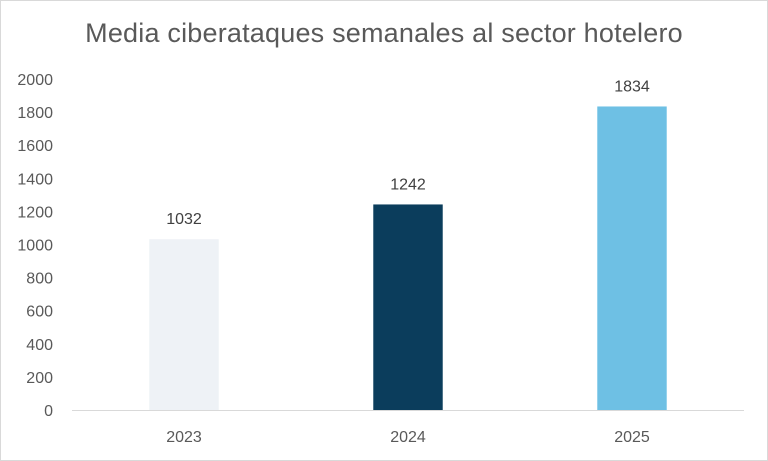 The height and width of the screenshot is (461, 768). Describe the element at coordinates (184, 437) in the screenshot. I see `x-tick-label: 2023` at that location.